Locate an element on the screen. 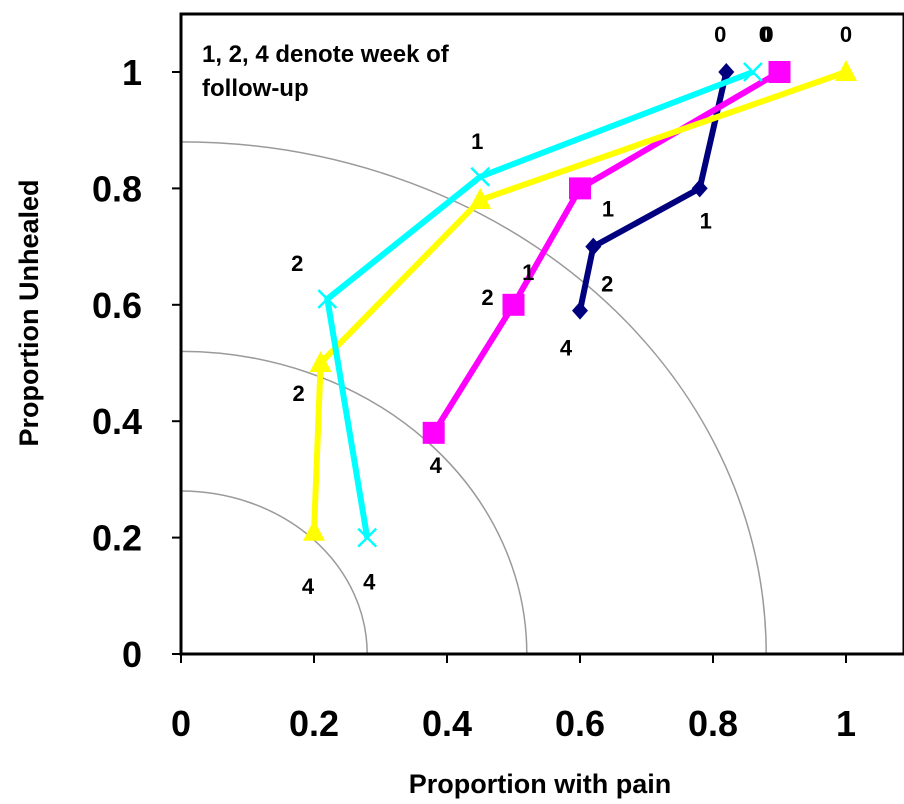 This screenshot has height=804, width=904. y-tick-label: 0.6 is located at coordinates (117, 305).